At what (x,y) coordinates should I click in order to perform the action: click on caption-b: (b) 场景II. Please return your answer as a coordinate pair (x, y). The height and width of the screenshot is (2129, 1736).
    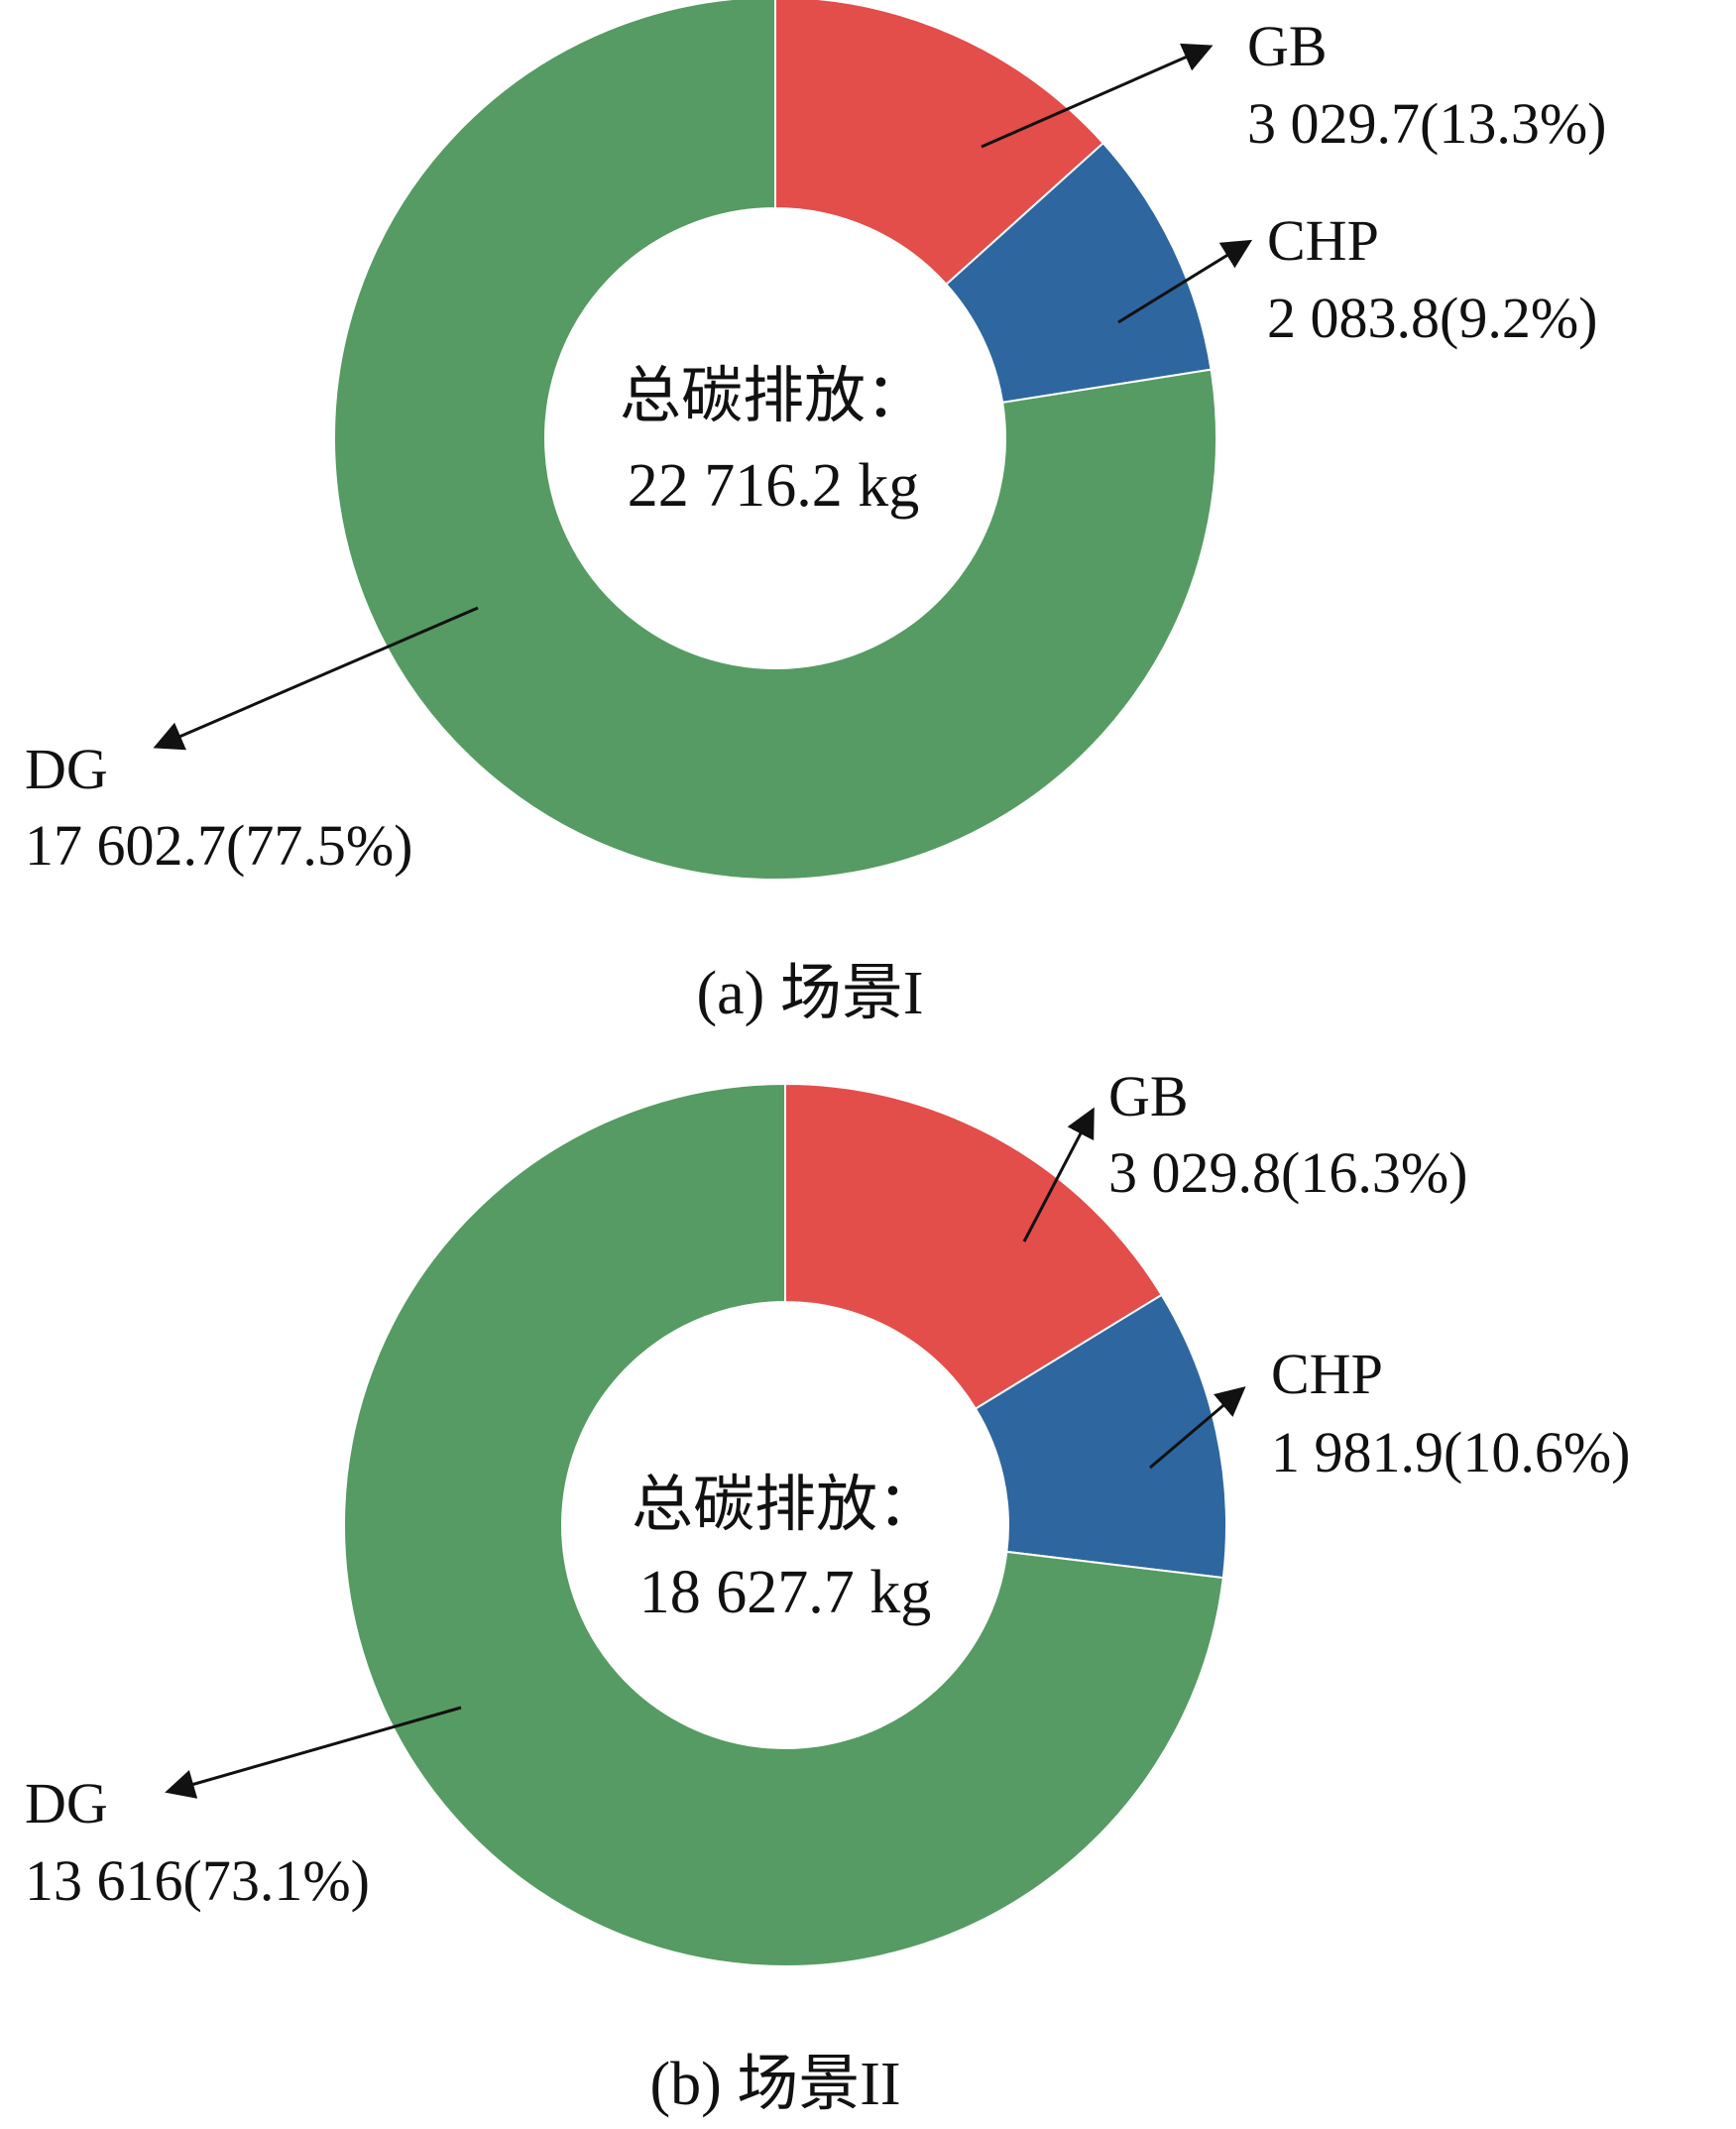
    Looking at the image, I should click on (774, 2084).